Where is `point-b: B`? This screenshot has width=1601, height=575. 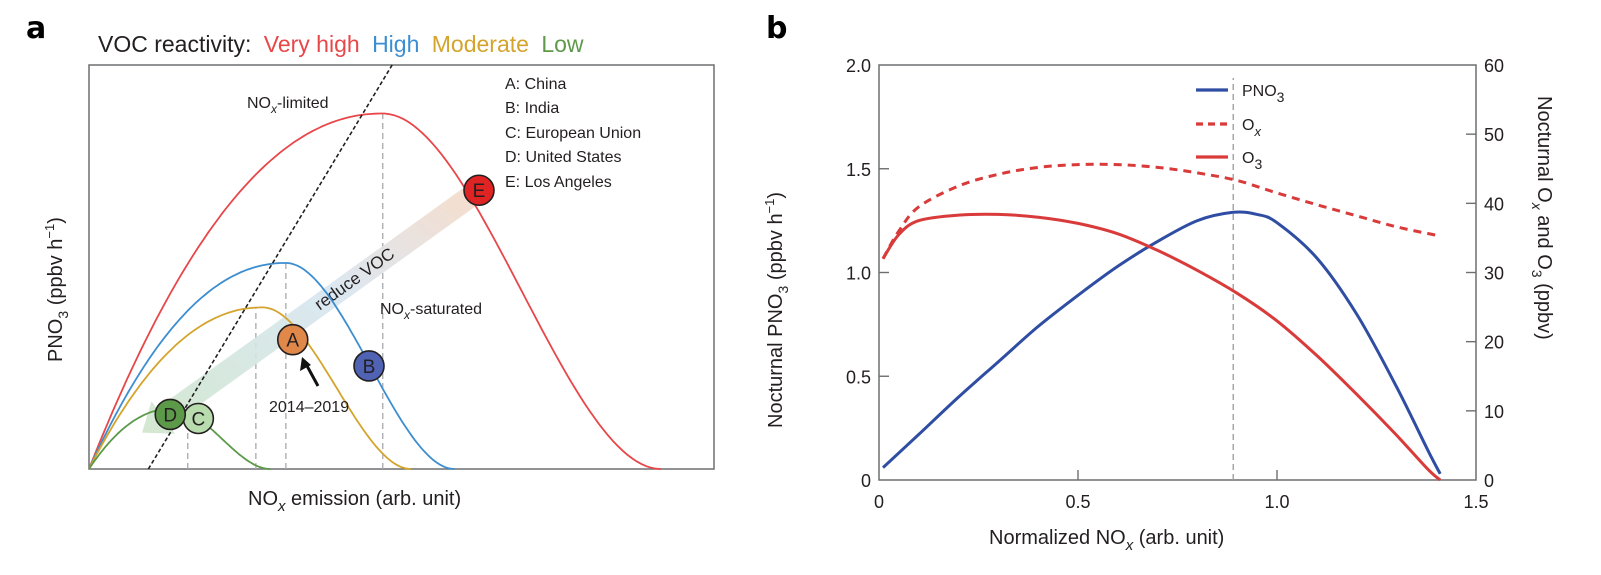 point-b: B is located at coordinates (369, 366).